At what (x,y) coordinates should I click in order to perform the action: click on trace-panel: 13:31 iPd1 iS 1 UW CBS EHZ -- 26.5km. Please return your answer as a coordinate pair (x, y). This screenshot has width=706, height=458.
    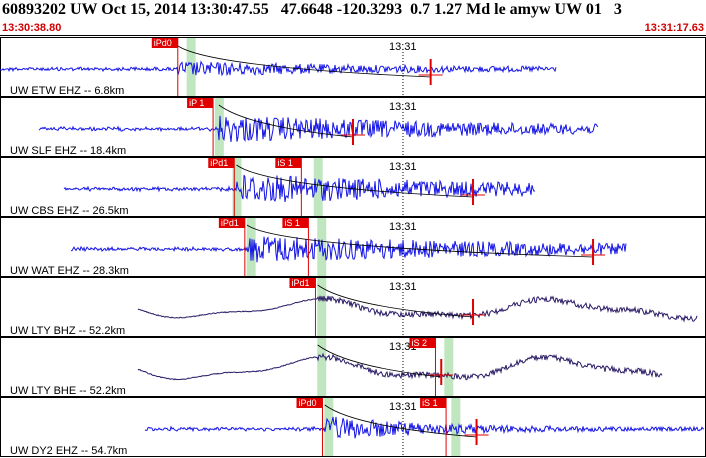
    Looking at the image, I should click on (353, 187).